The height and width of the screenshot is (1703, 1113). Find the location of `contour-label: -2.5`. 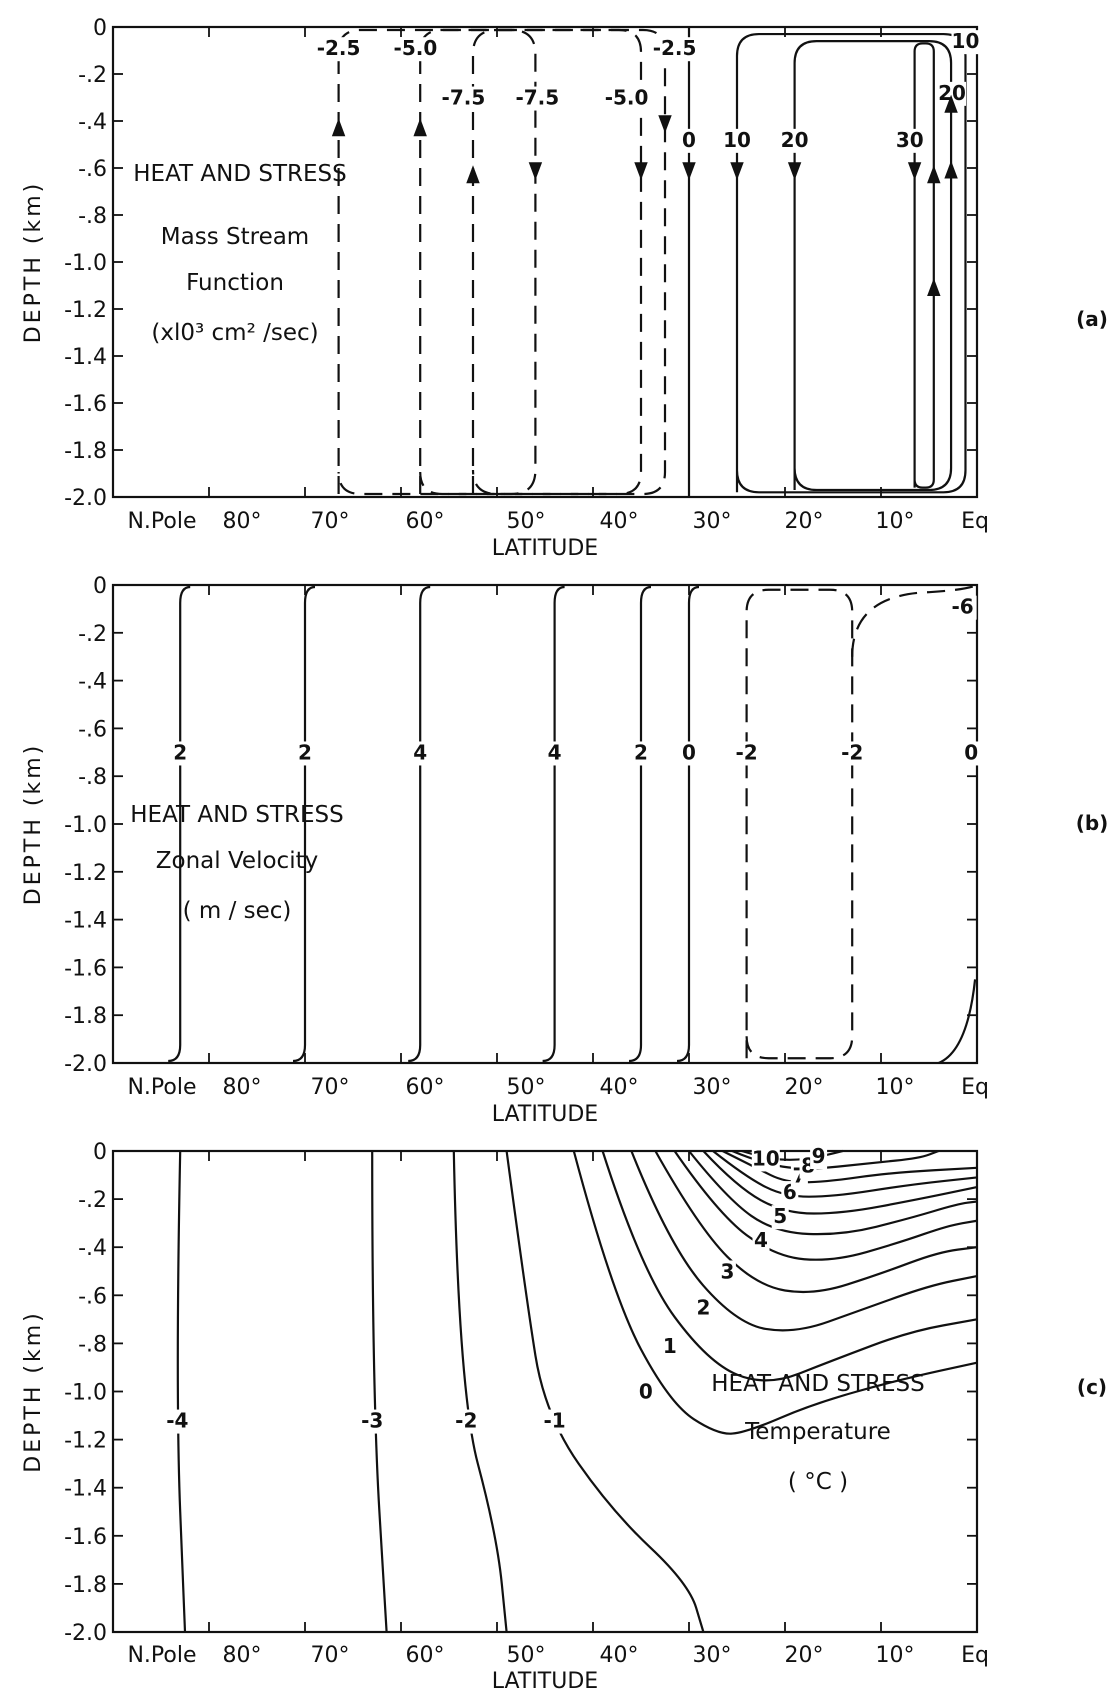

contour-label: -2.5 is located at coordinates (675, 48).